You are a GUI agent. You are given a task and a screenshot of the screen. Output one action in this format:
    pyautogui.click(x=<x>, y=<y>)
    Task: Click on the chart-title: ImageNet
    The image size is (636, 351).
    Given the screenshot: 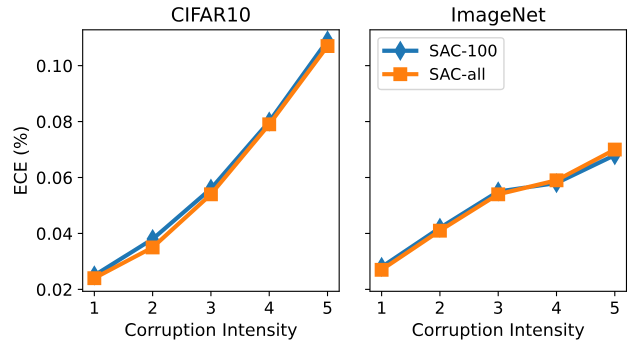 What is the action you would take?
    pyautogui.click(x=499, y=16)
    